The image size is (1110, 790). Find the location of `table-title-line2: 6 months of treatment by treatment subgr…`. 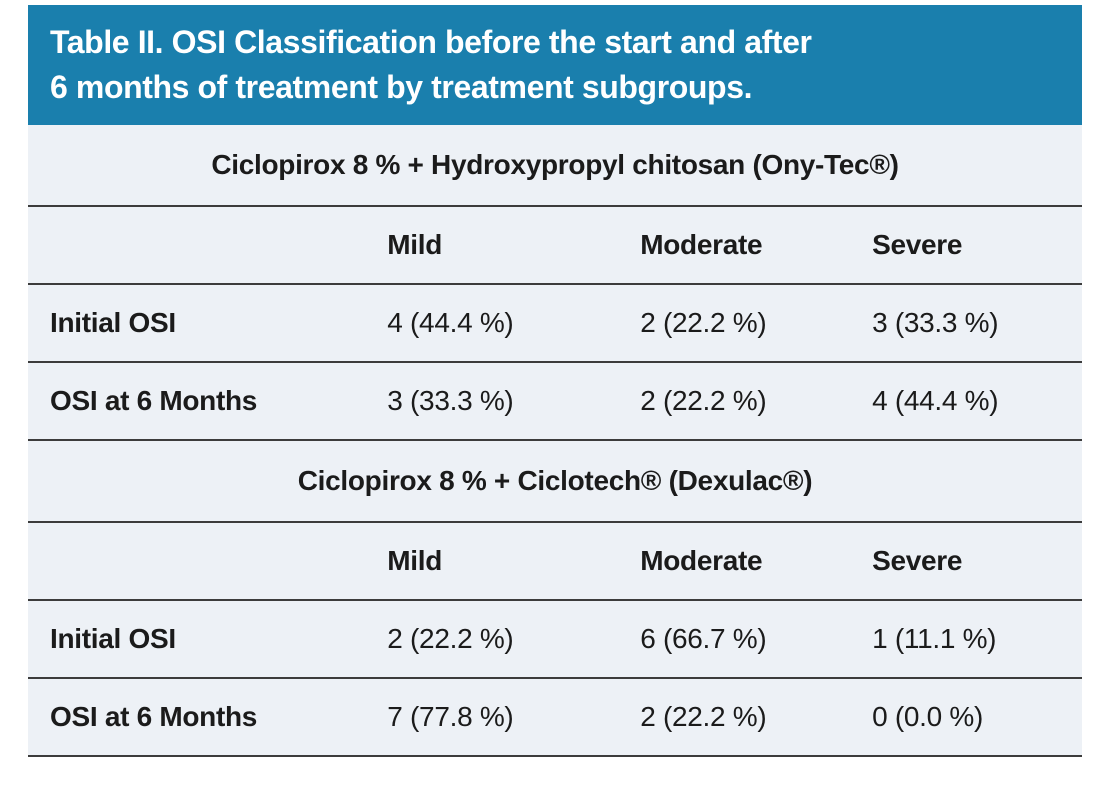

table-title-line2: 6 months of treatment by treatment subgr… is located at coordinates (401, 87).